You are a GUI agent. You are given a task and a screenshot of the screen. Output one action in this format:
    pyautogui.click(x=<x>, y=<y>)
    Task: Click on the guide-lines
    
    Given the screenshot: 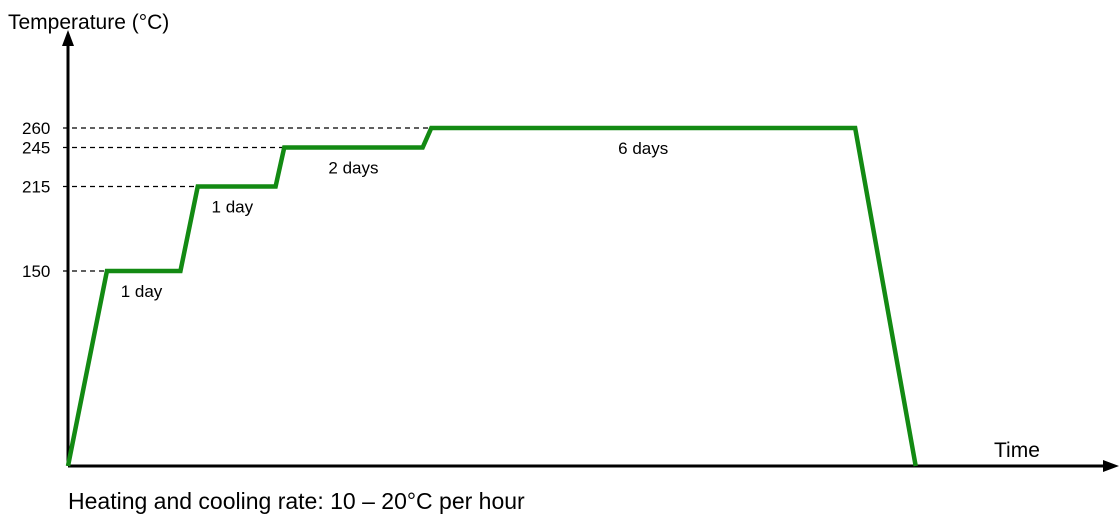 What is the action you would take?
    pyautogui.click(x=247, y=199)
    